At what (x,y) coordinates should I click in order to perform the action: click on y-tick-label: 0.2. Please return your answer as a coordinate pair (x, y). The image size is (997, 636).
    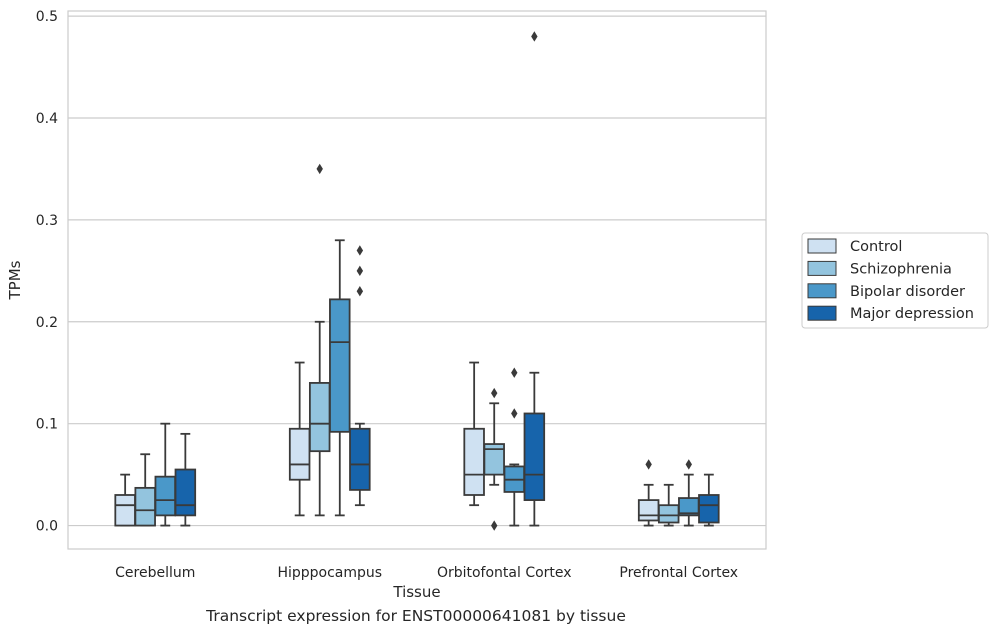
    Looking at the image, I should click on (47, 323).